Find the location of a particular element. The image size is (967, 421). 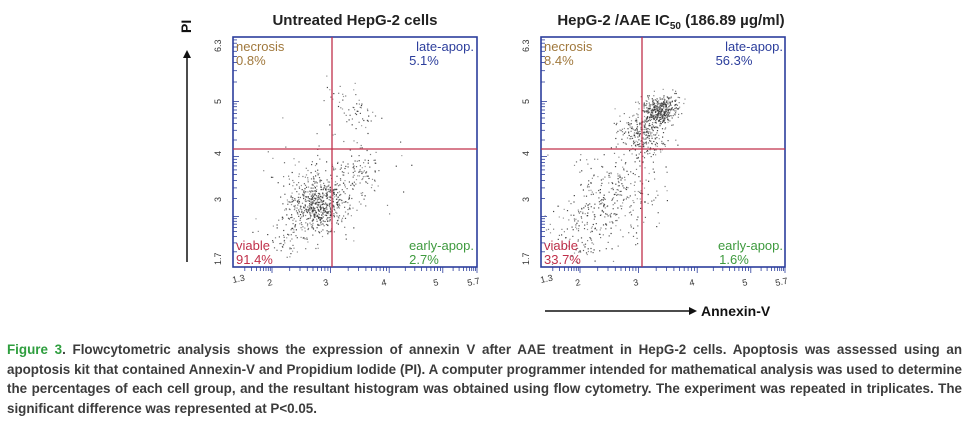

viable-label: viable is located at coordinates (253, 245).